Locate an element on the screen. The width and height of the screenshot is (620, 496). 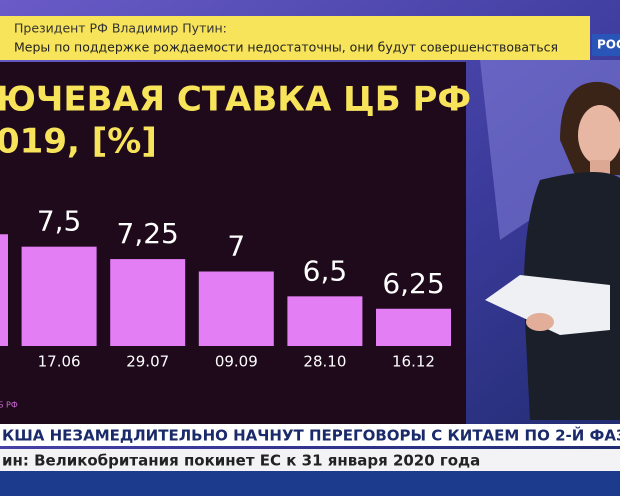
value-label: 6,5 is located at coordinates (325, 270).